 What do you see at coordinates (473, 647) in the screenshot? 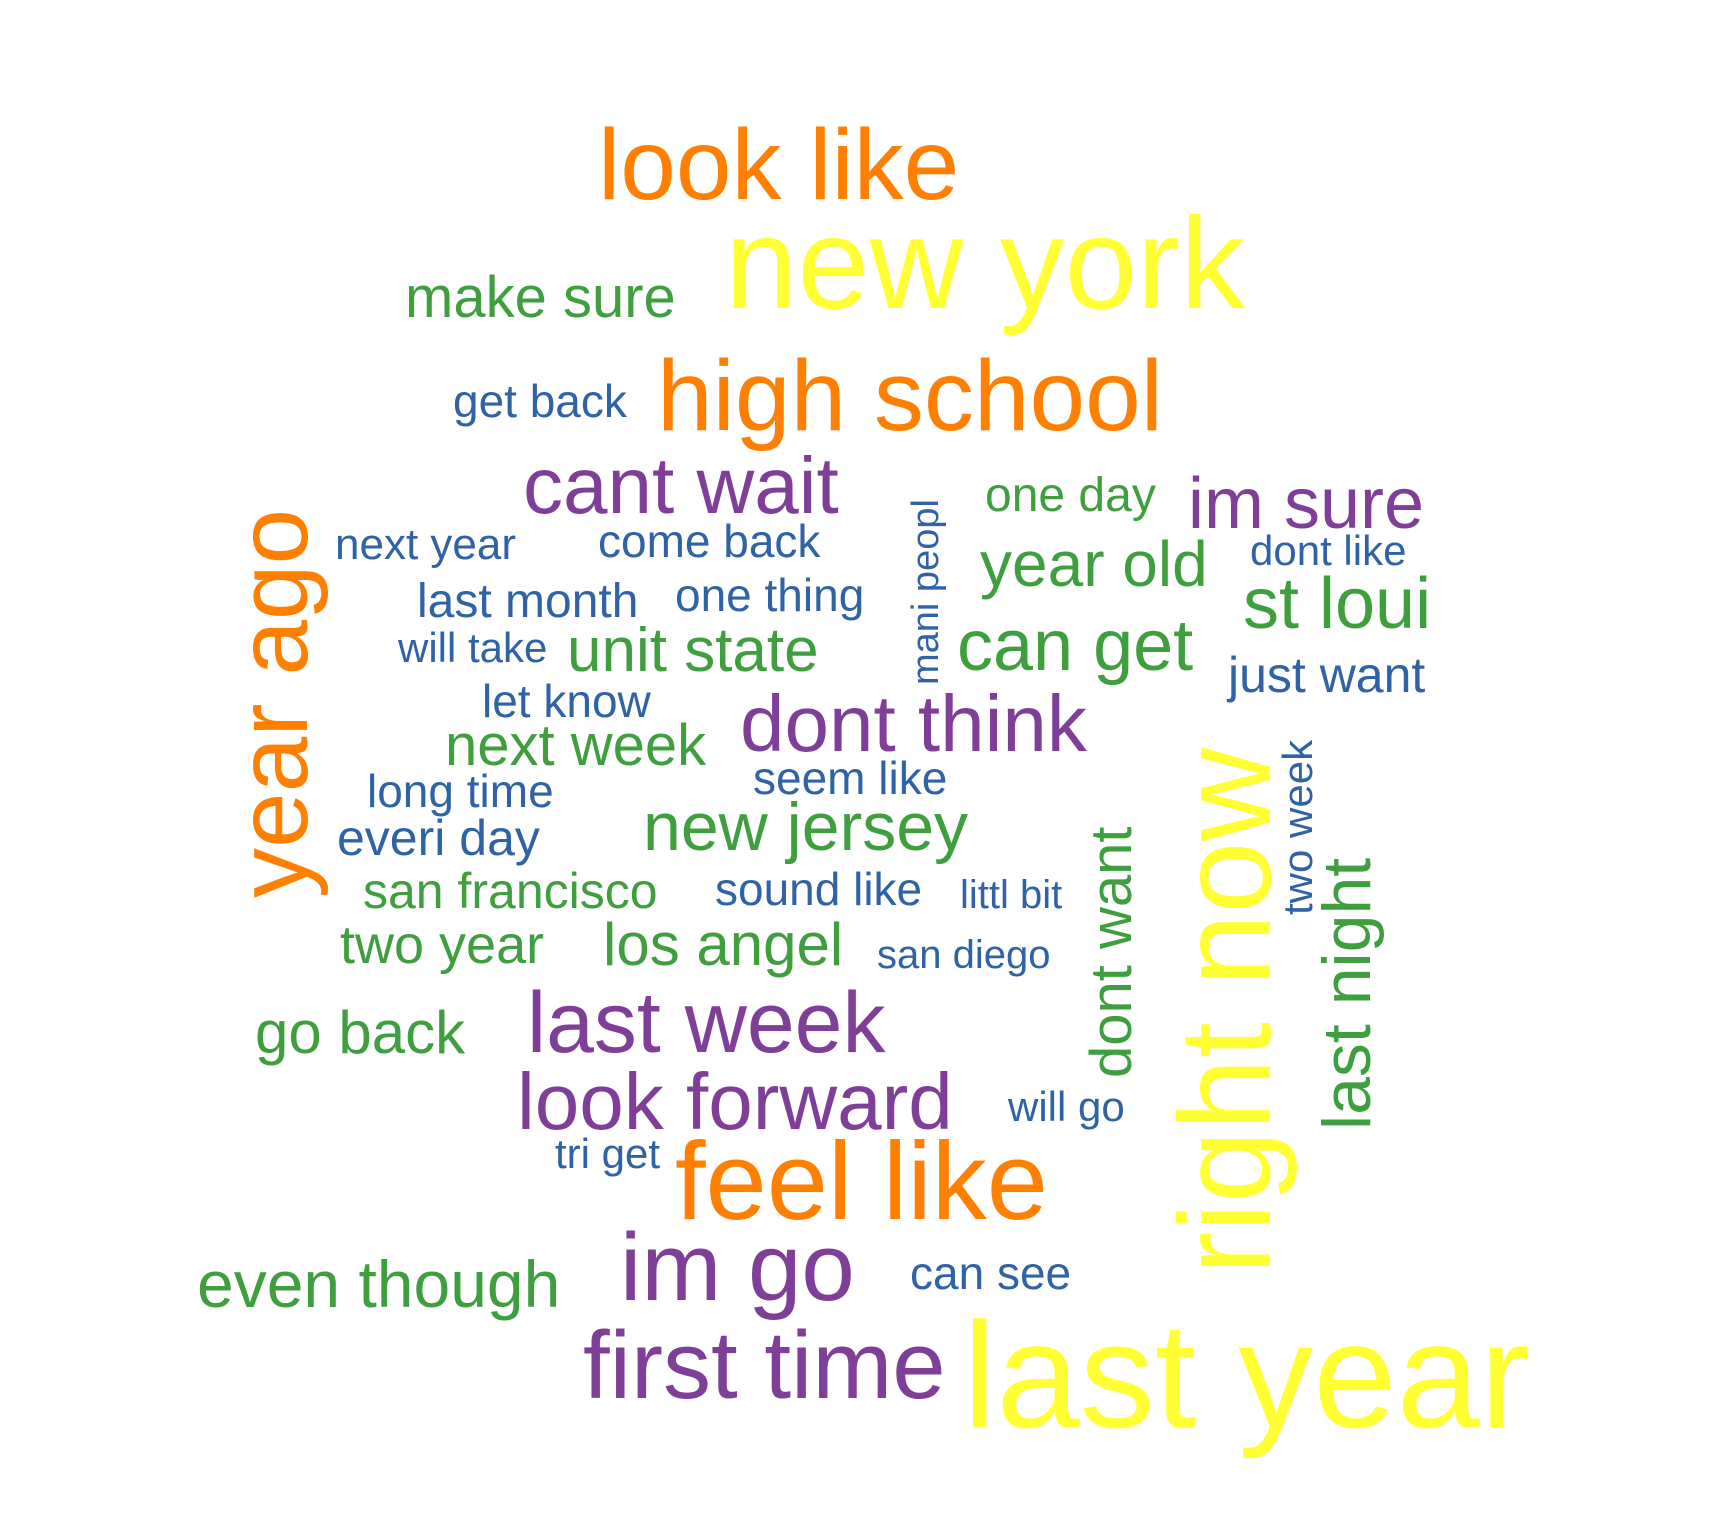
I see `word: will take` at bounding box center [473, 647].